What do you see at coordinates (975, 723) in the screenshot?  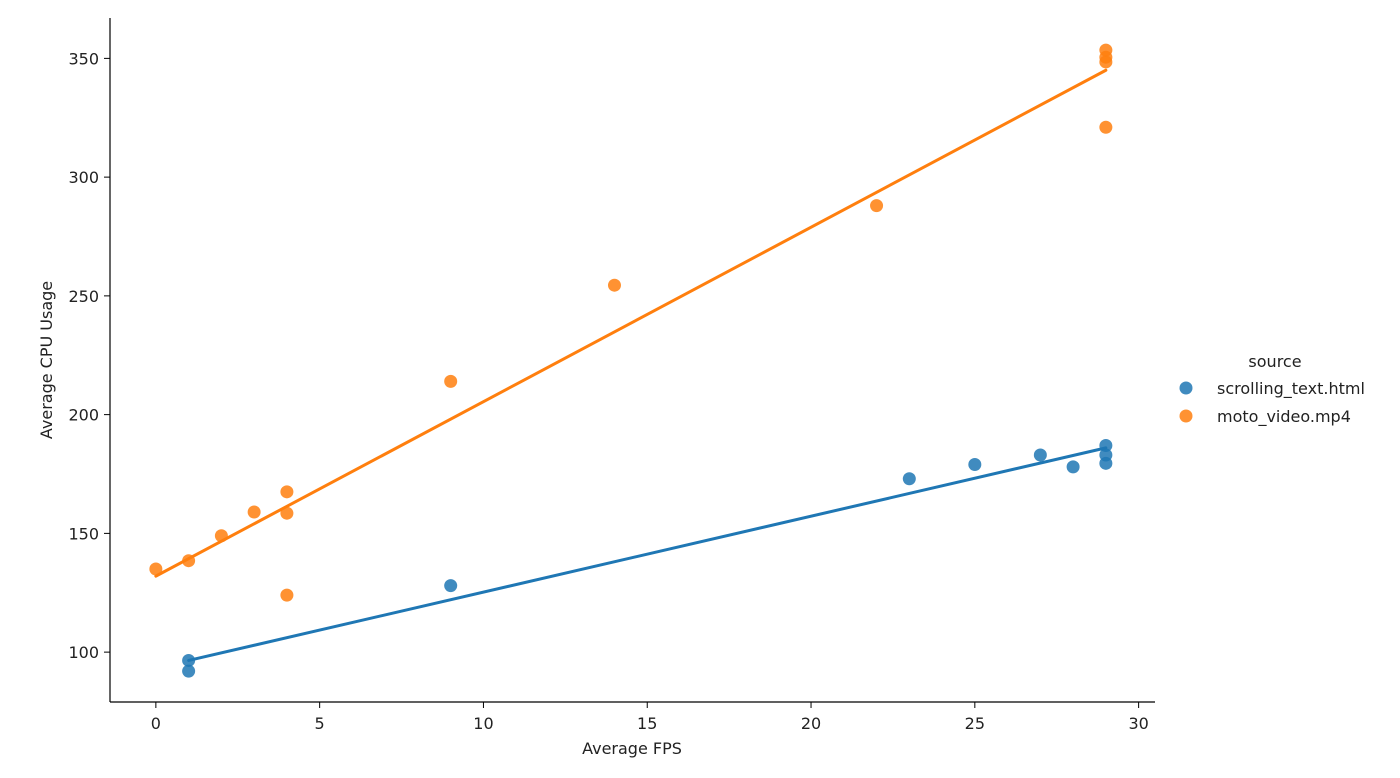 I see `x-tick-label: 25` at bounding box center [975, 723].